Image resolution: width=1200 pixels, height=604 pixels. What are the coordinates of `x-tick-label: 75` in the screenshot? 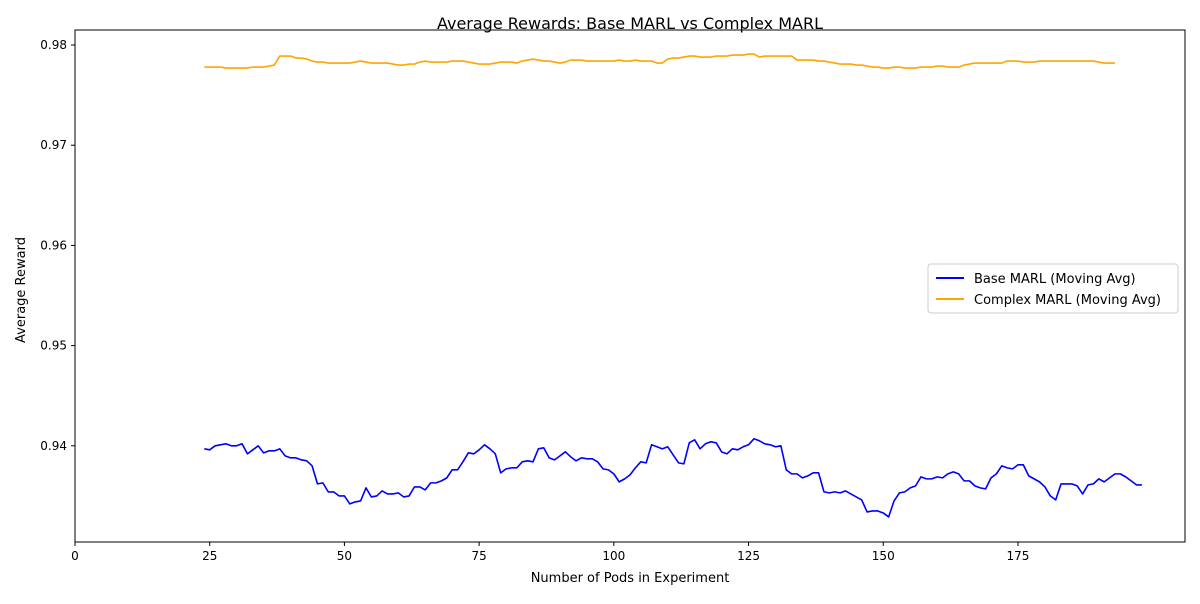 It's located at (478, 556).